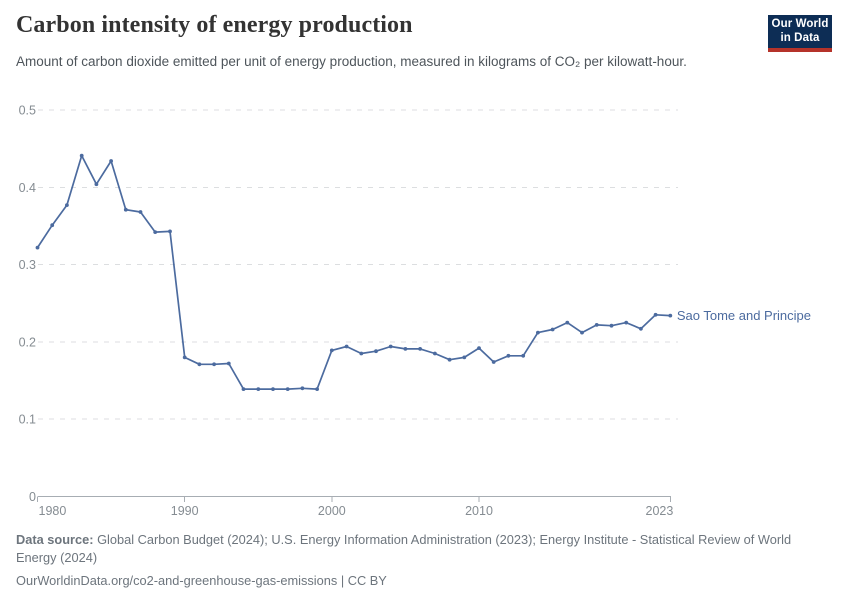  What do you see at coordinates (32, 497) in the screenshot?
I see `y-tick-label: 0` at bounding box center [32, 497].